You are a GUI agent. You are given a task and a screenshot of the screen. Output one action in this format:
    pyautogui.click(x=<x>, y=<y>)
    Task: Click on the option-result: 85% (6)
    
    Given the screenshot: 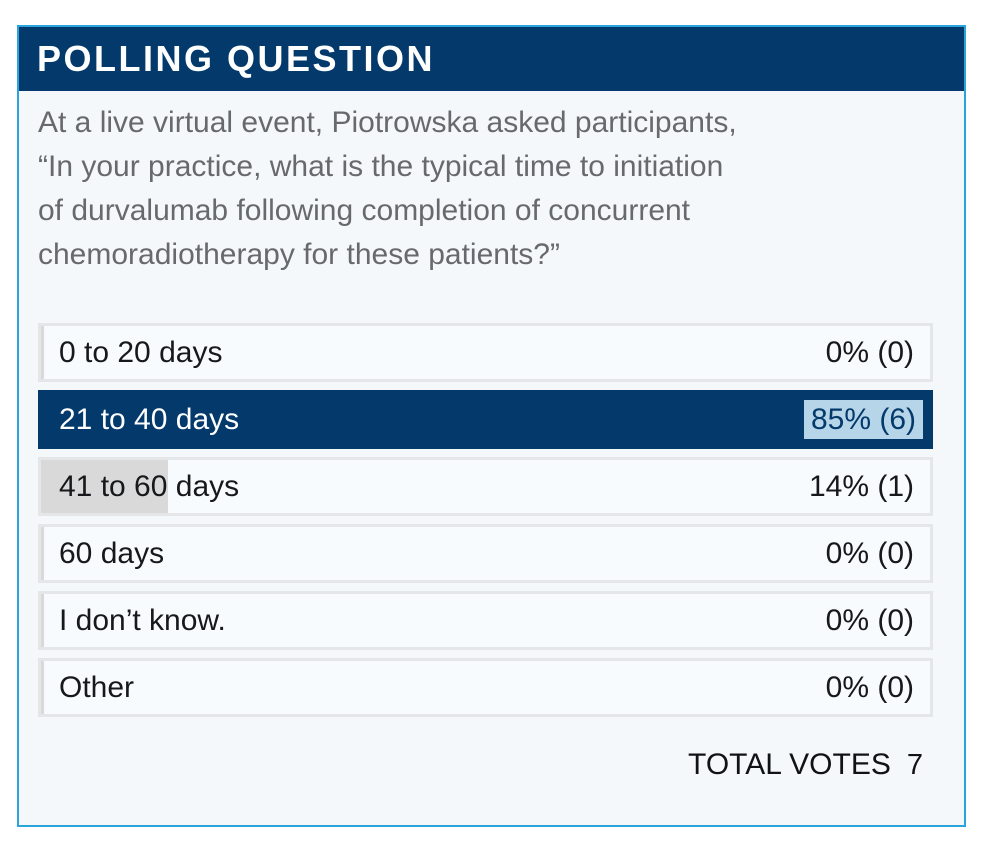 What is the action you would take?
    pyautogui.click(x=863, y=419)
    